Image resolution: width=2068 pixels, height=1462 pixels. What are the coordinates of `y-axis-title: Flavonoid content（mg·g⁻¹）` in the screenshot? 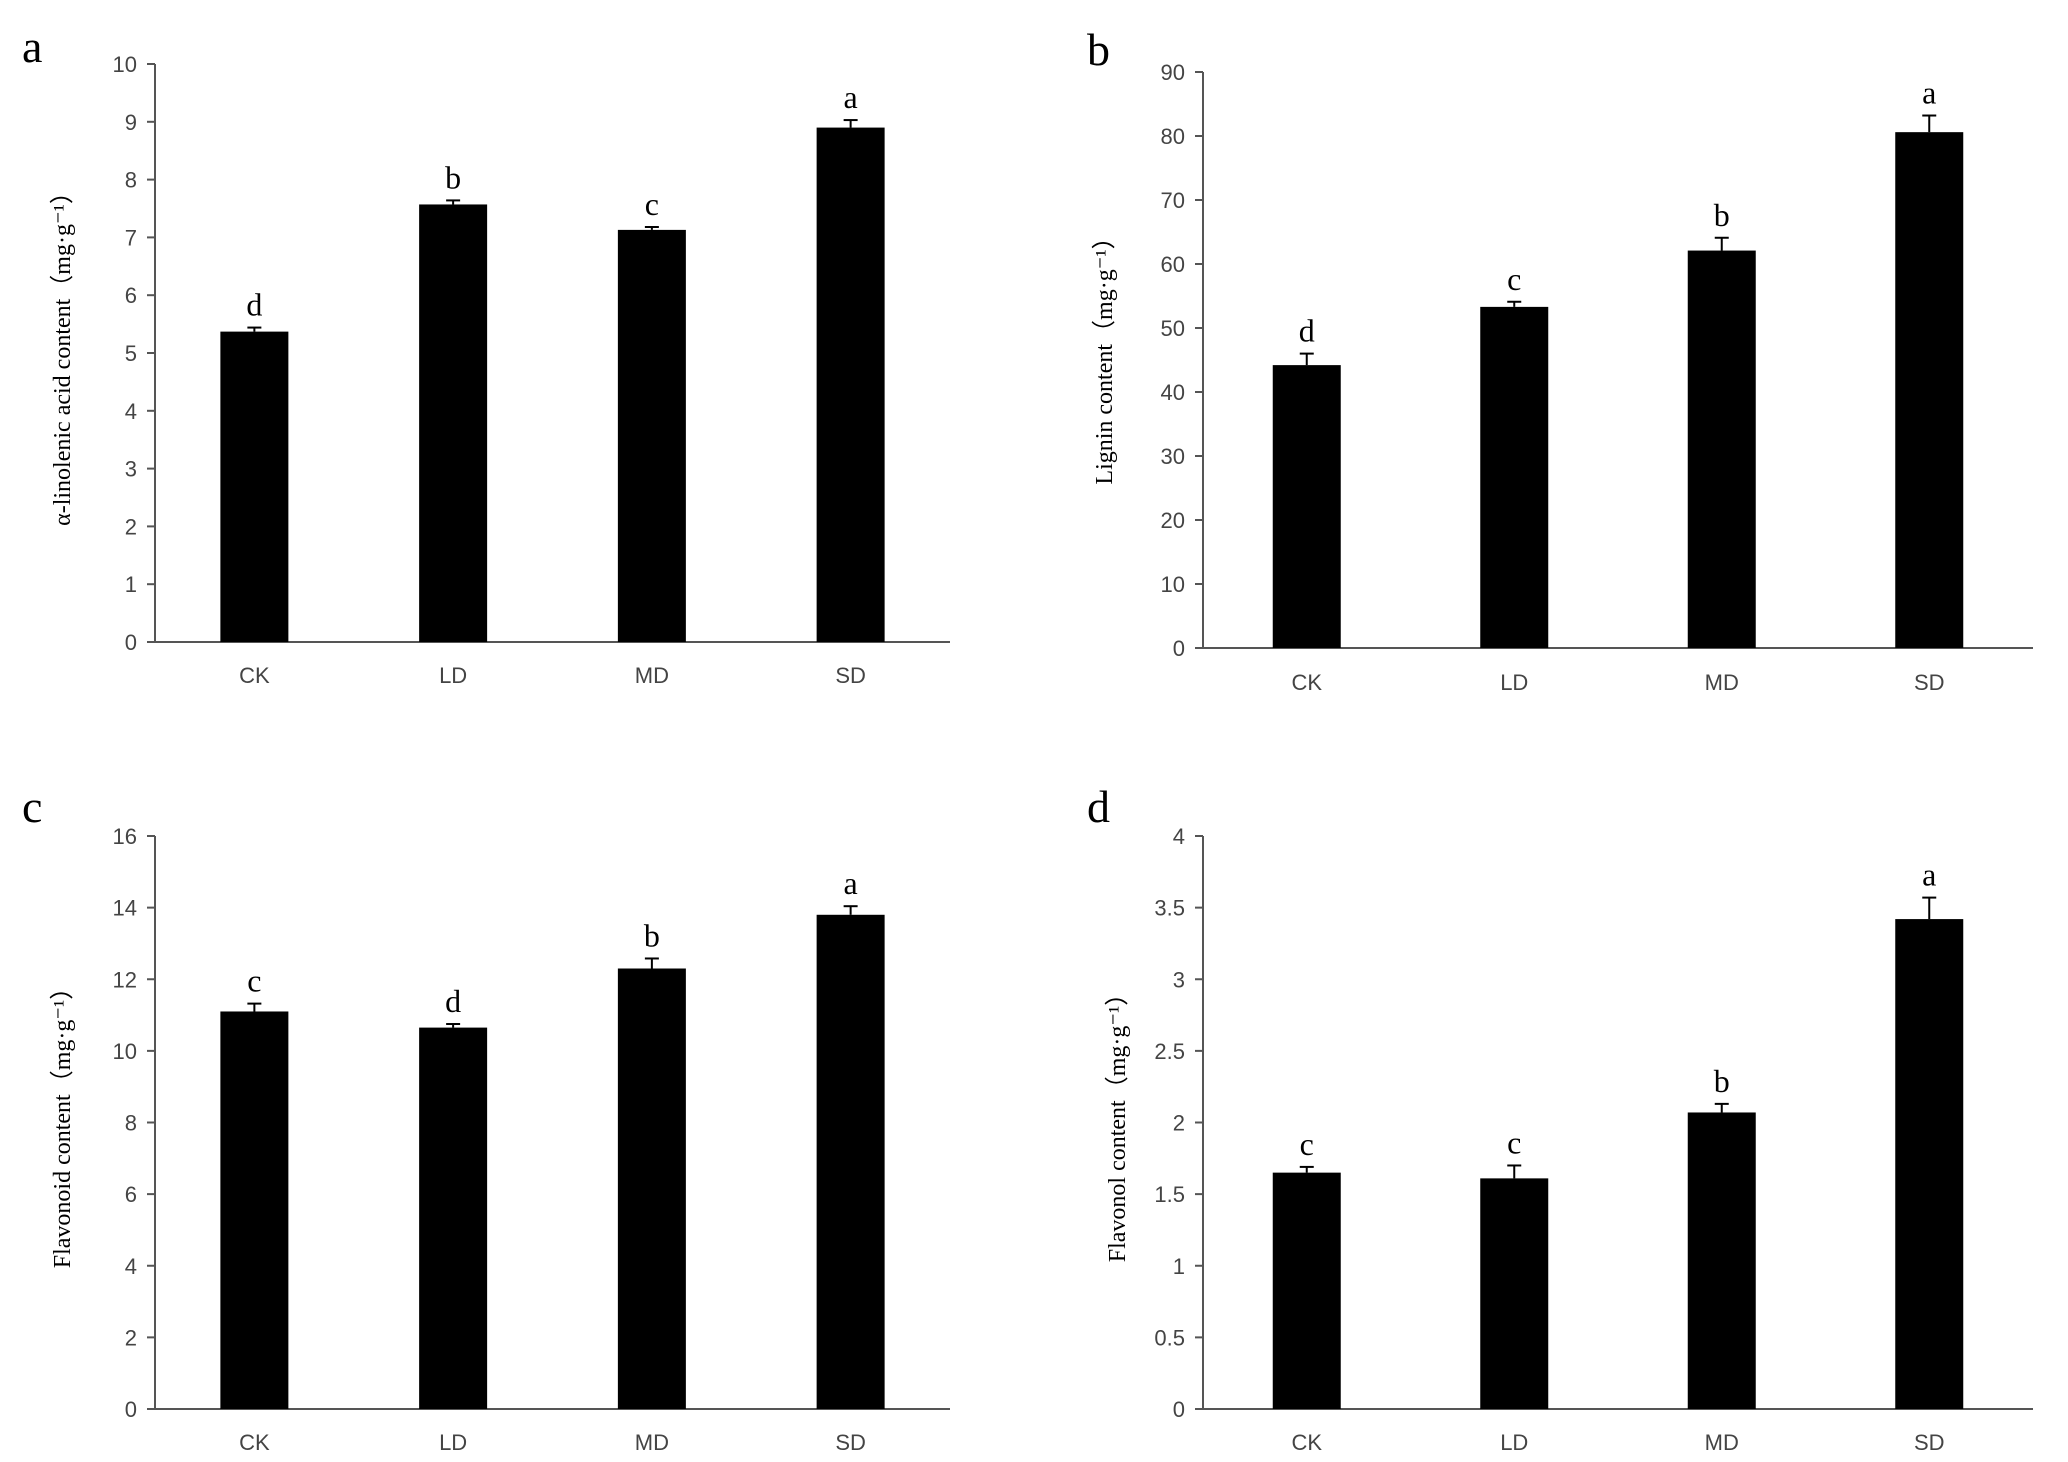 It's located at (63, 1122).